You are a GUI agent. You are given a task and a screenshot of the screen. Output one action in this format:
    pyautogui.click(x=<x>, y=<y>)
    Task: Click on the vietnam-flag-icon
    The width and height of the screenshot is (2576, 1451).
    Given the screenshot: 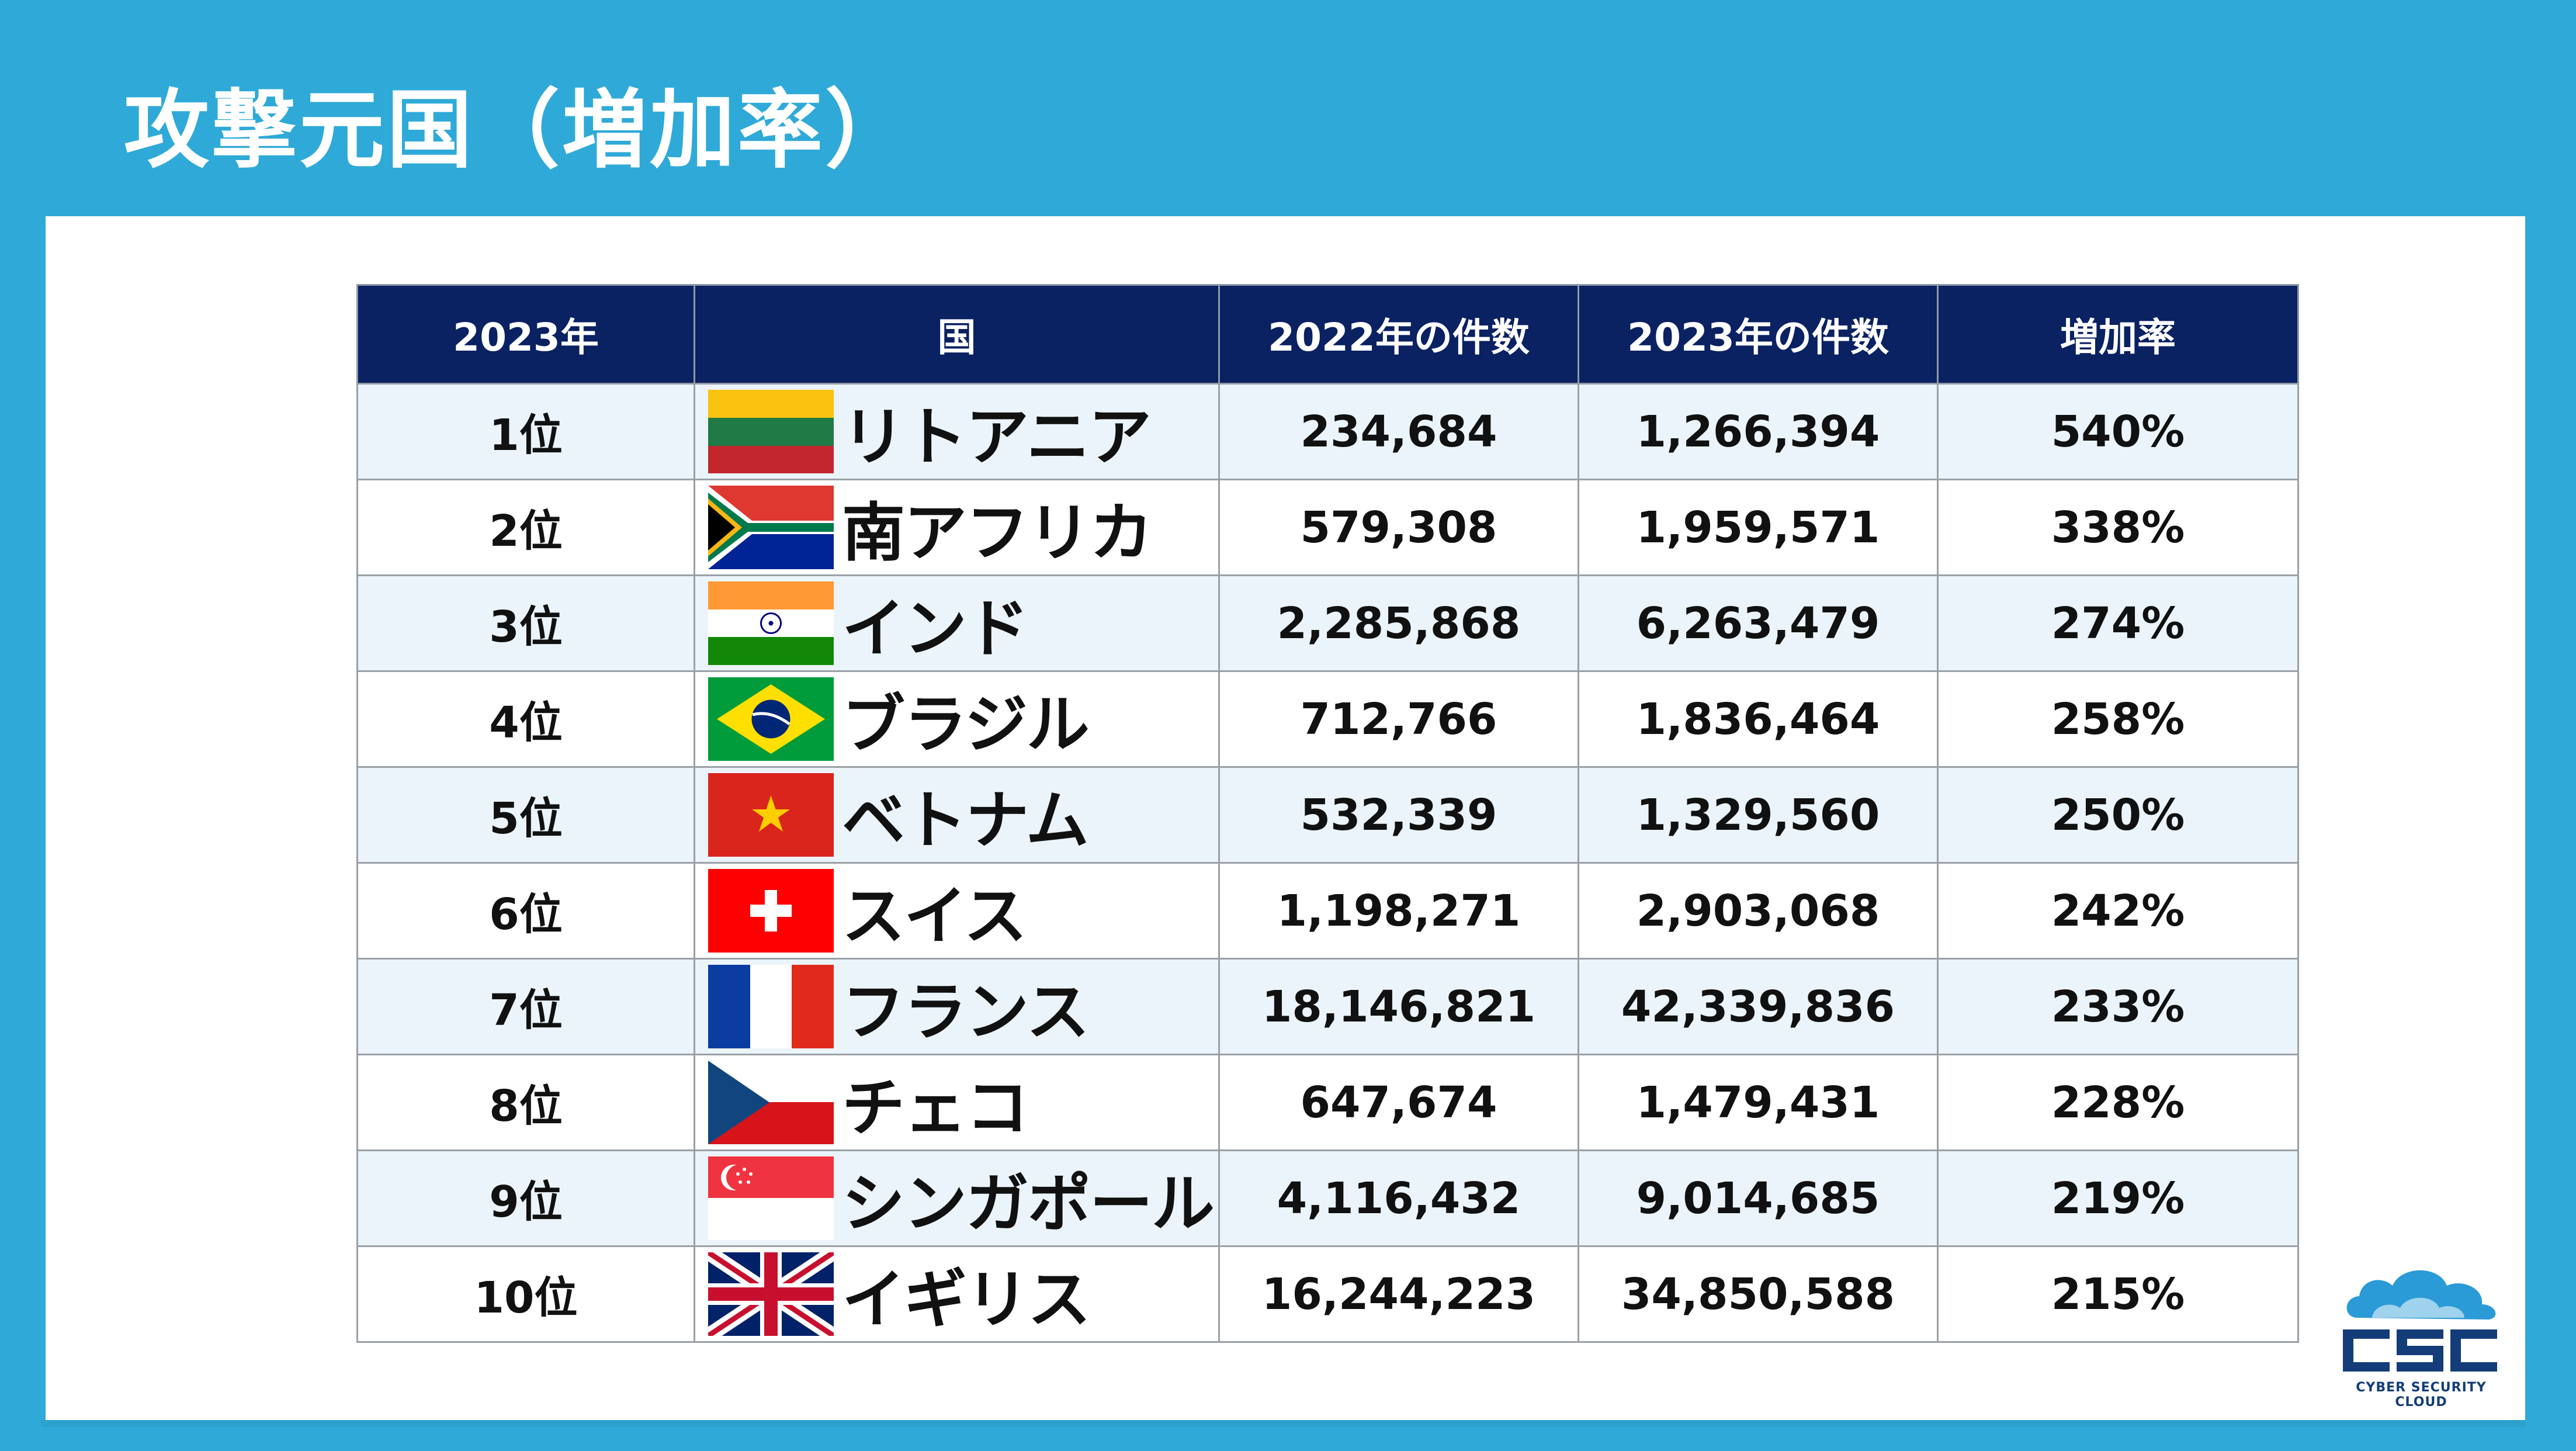 What is the action you would take?
    pyautogui.click(x=768, y=815)
    